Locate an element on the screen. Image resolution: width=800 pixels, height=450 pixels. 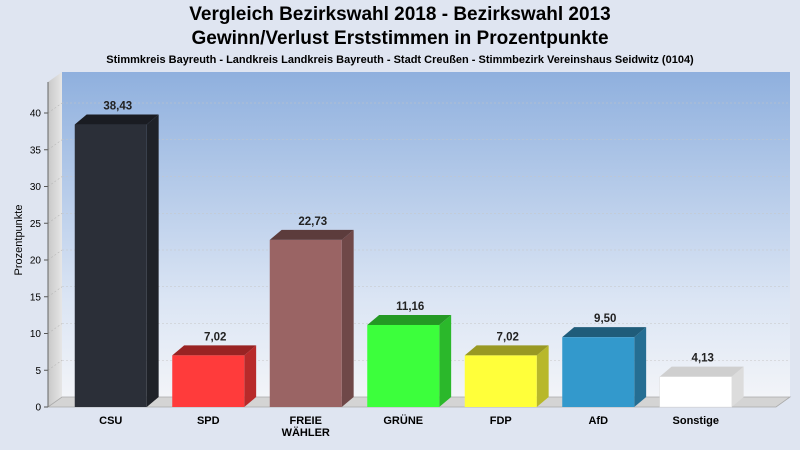
x-category-label: Sonstige is located at coordinates (696, 421).